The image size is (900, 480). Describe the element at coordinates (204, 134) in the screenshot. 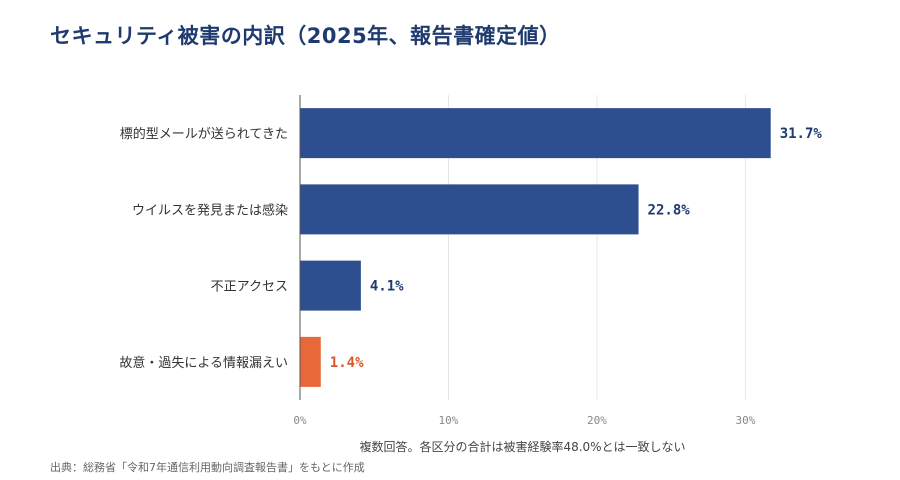

I see `category-label: 標的型メールが送られてきた` at that location.